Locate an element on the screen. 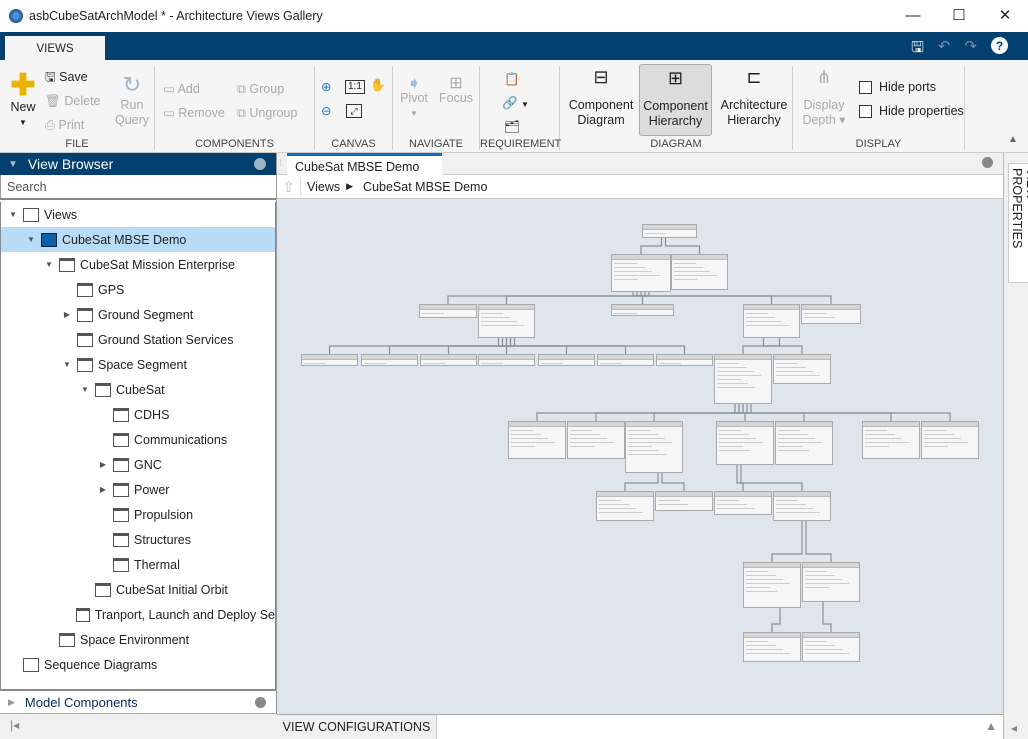 The height and width of the screenshot is (739, 1028). tab-cubesat-mbse-demo: CubeSat MBSE Demo is located at coordinates (364, 164).